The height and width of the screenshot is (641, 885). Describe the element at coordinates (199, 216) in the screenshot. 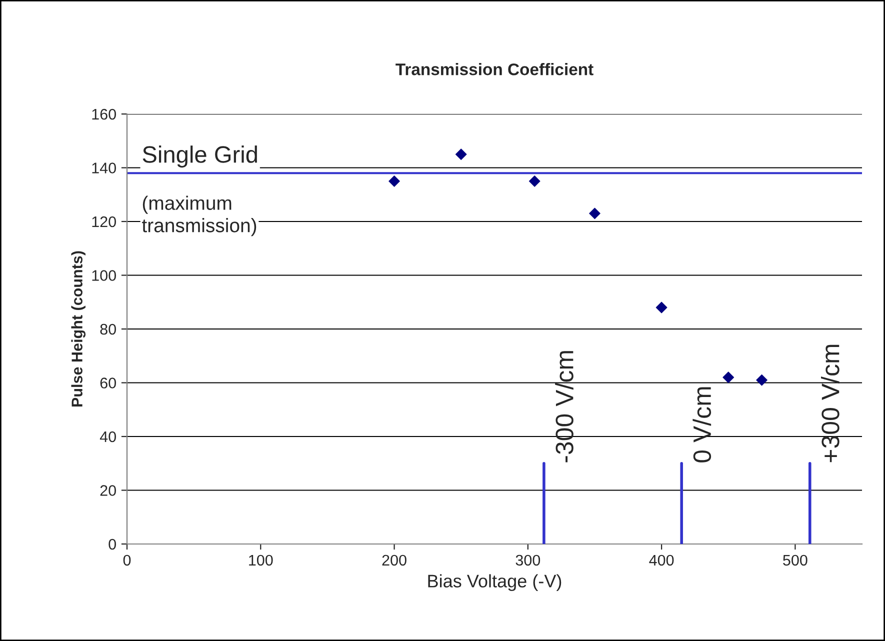

I see `annotation: (maximum transmission)` at that location.